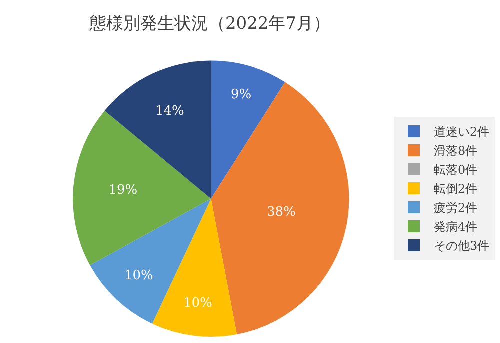 This screenshot has height=343, width=500. Describe the element at coordinates (241, 95) in the screenshot. I see `data-label: 9%` at that location.